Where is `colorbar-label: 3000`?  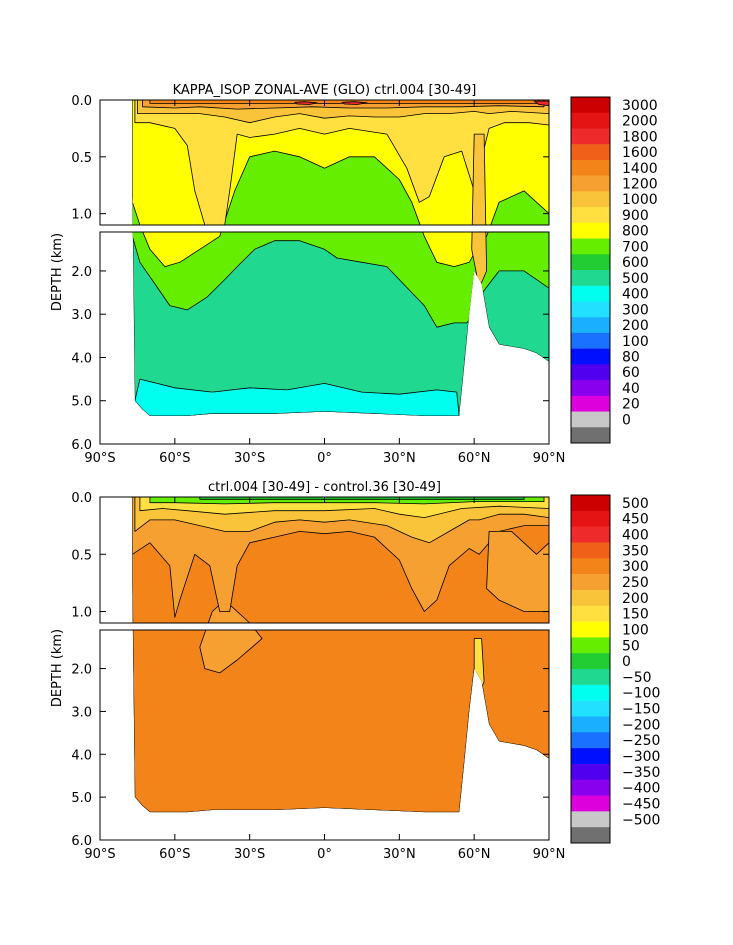
colorbar-label: 3000 is located at coordinates (640, 106).